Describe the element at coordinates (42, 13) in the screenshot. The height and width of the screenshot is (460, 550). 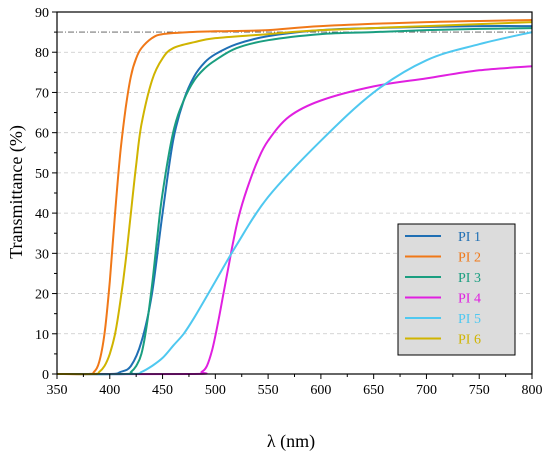
I see `y-tick-label: 90` at that location.